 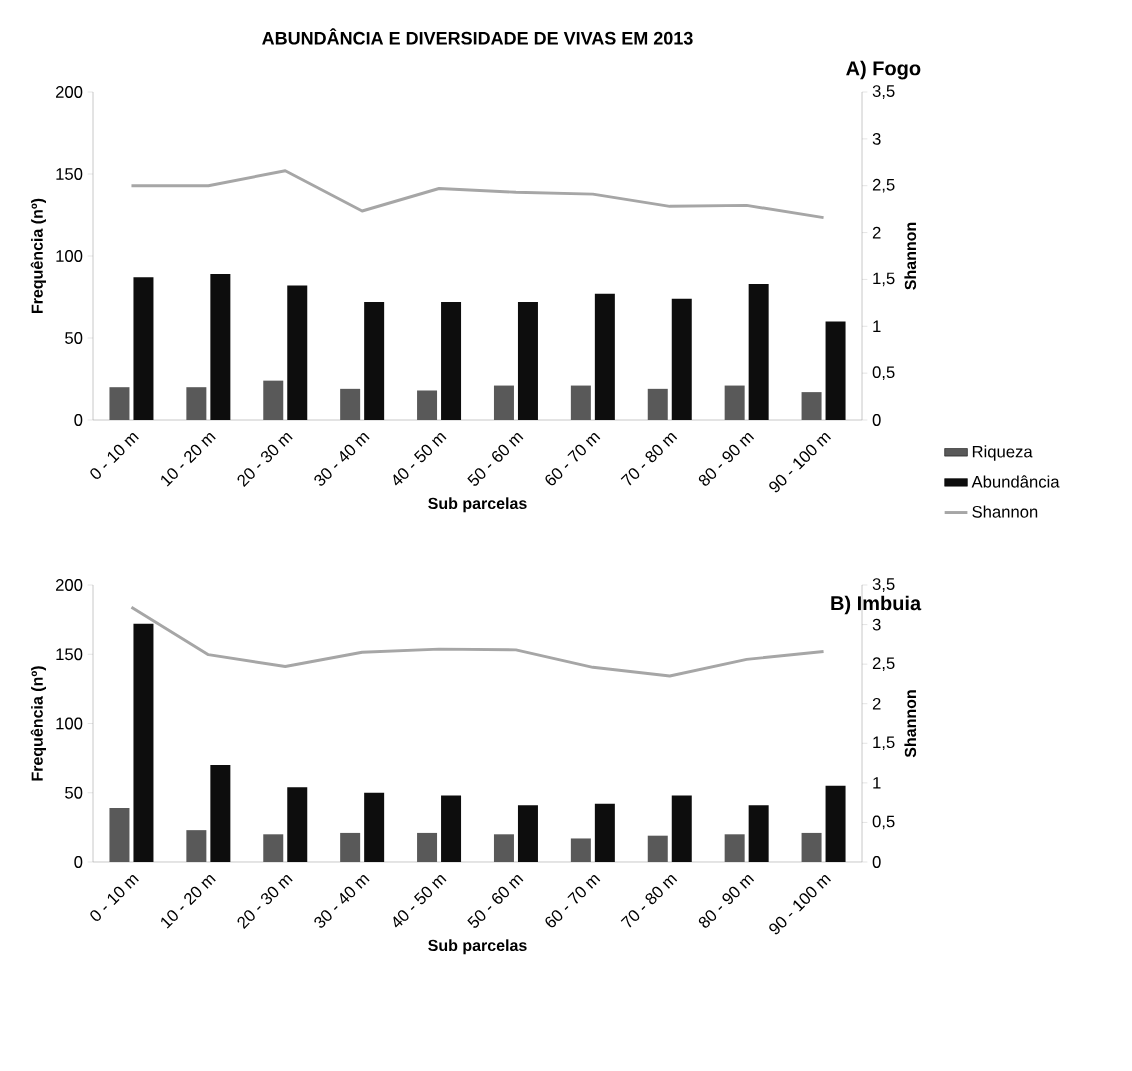 What do you see at coordinates (1005, 511) in the screenshot?
I see `legend-label: Shannon` at bounding box center [1005, 511].